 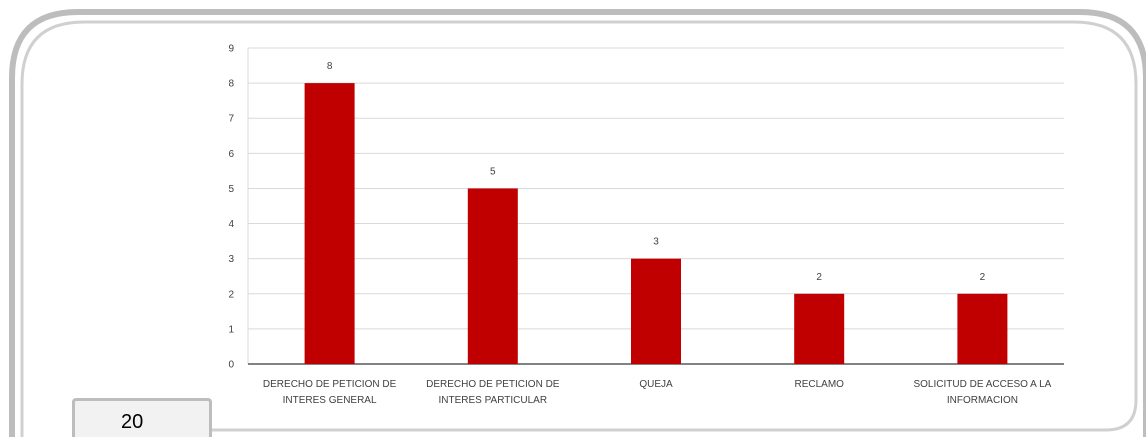 I want to click on data-label: 3, so click(x=656, y=242).